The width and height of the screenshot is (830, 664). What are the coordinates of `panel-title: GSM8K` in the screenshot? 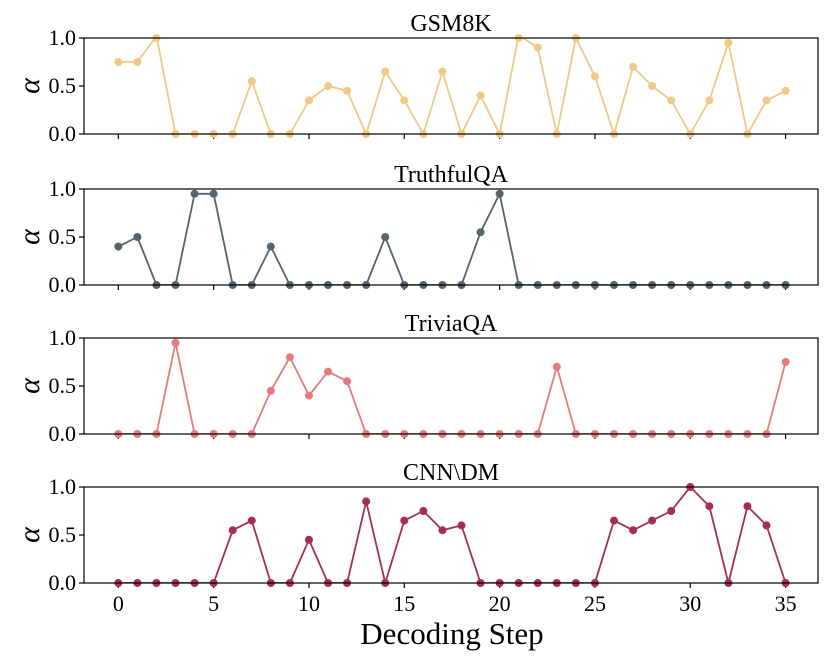 It's located at (451, 24).